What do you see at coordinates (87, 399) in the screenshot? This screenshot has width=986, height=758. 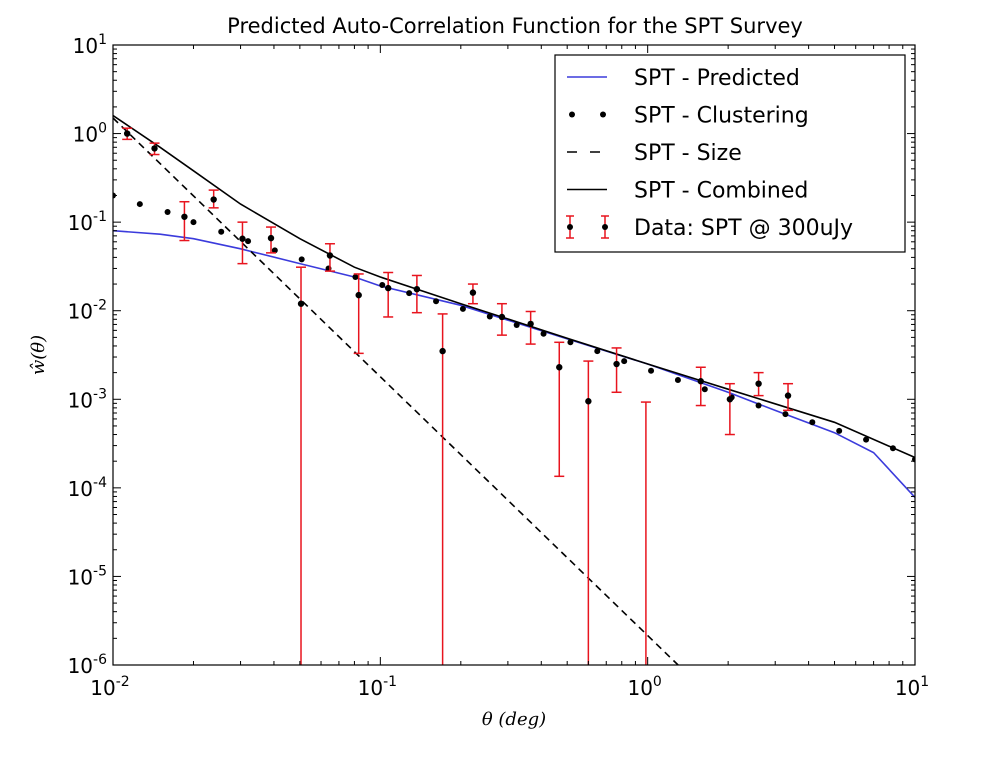 I see `y-tick-label: 10⁻³` at bounding box center [87, 399].